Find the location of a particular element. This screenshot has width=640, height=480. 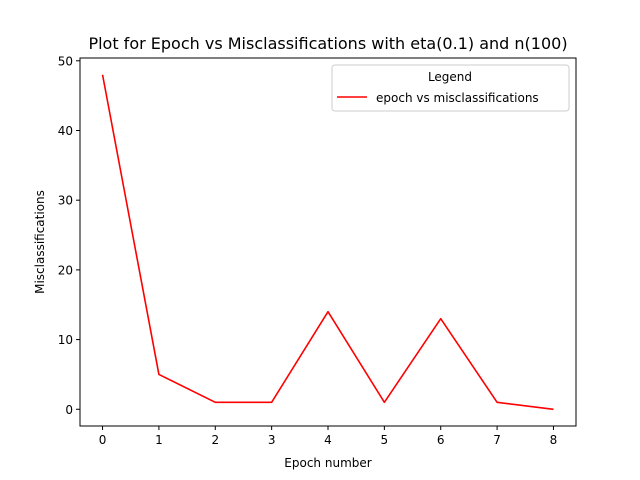

legend: Legend epoch vs misclassifications is located at coordinates (450, 88).